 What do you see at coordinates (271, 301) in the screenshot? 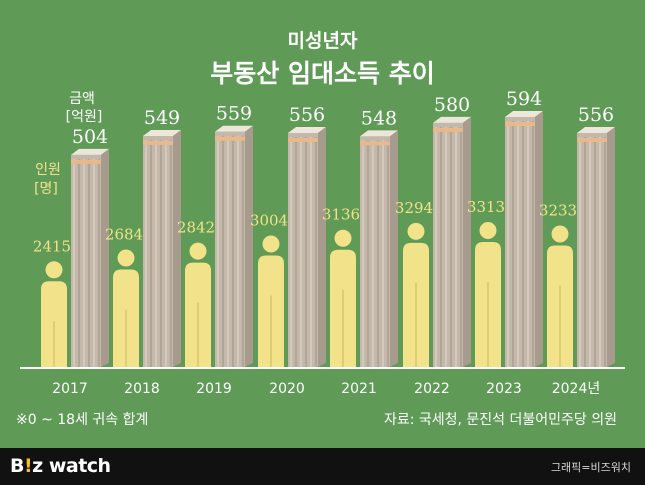
I see `person-figure-2020` at bounding box center [271, 301].